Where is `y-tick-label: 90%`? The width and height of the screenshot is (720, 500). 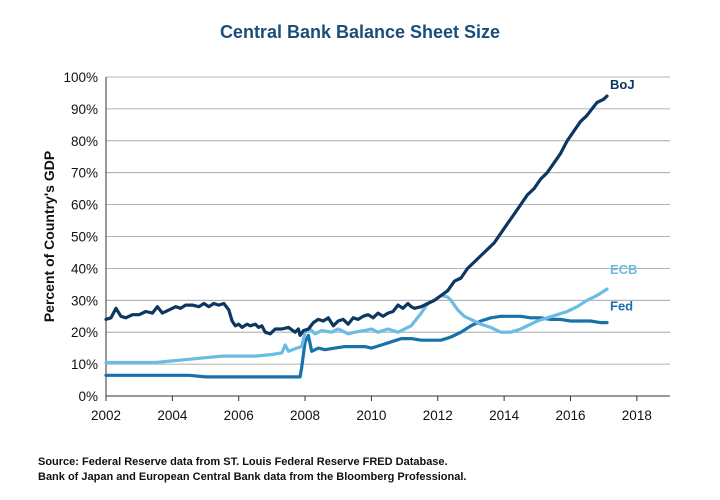 y-tick-label: 90% is located at coordinates (84, 109).